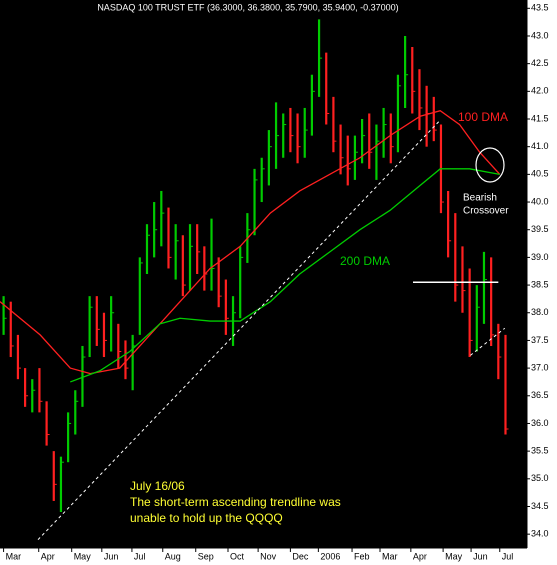 Image resolution: width=557 pixels, height=565 pixels. What do you see at coordinates (300, 556) in the screenshot?
I see `x-tick-label: Dec` at bounding box center [300, 556].